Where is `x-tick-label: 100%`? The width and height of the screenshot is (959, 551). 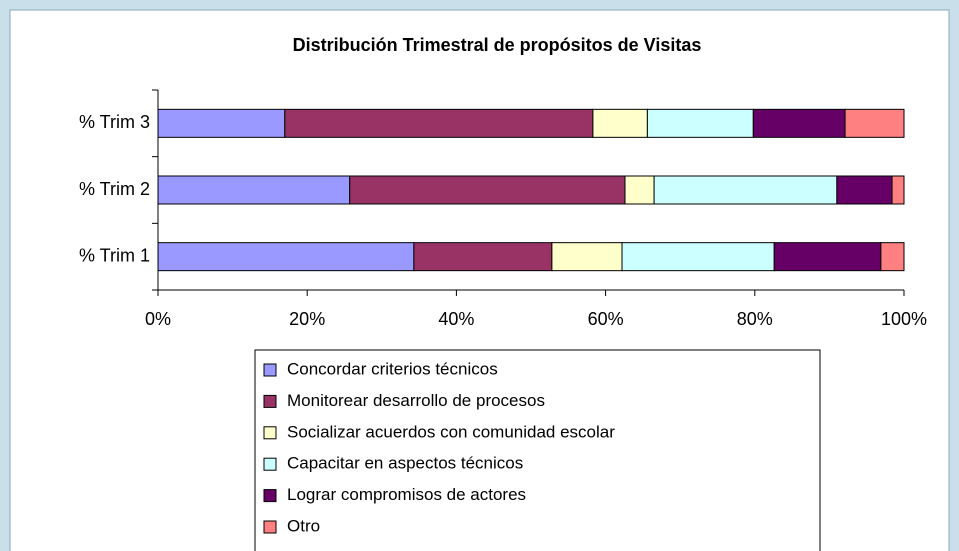 x-tick-label: 100% is located at coordinates (904, 319).